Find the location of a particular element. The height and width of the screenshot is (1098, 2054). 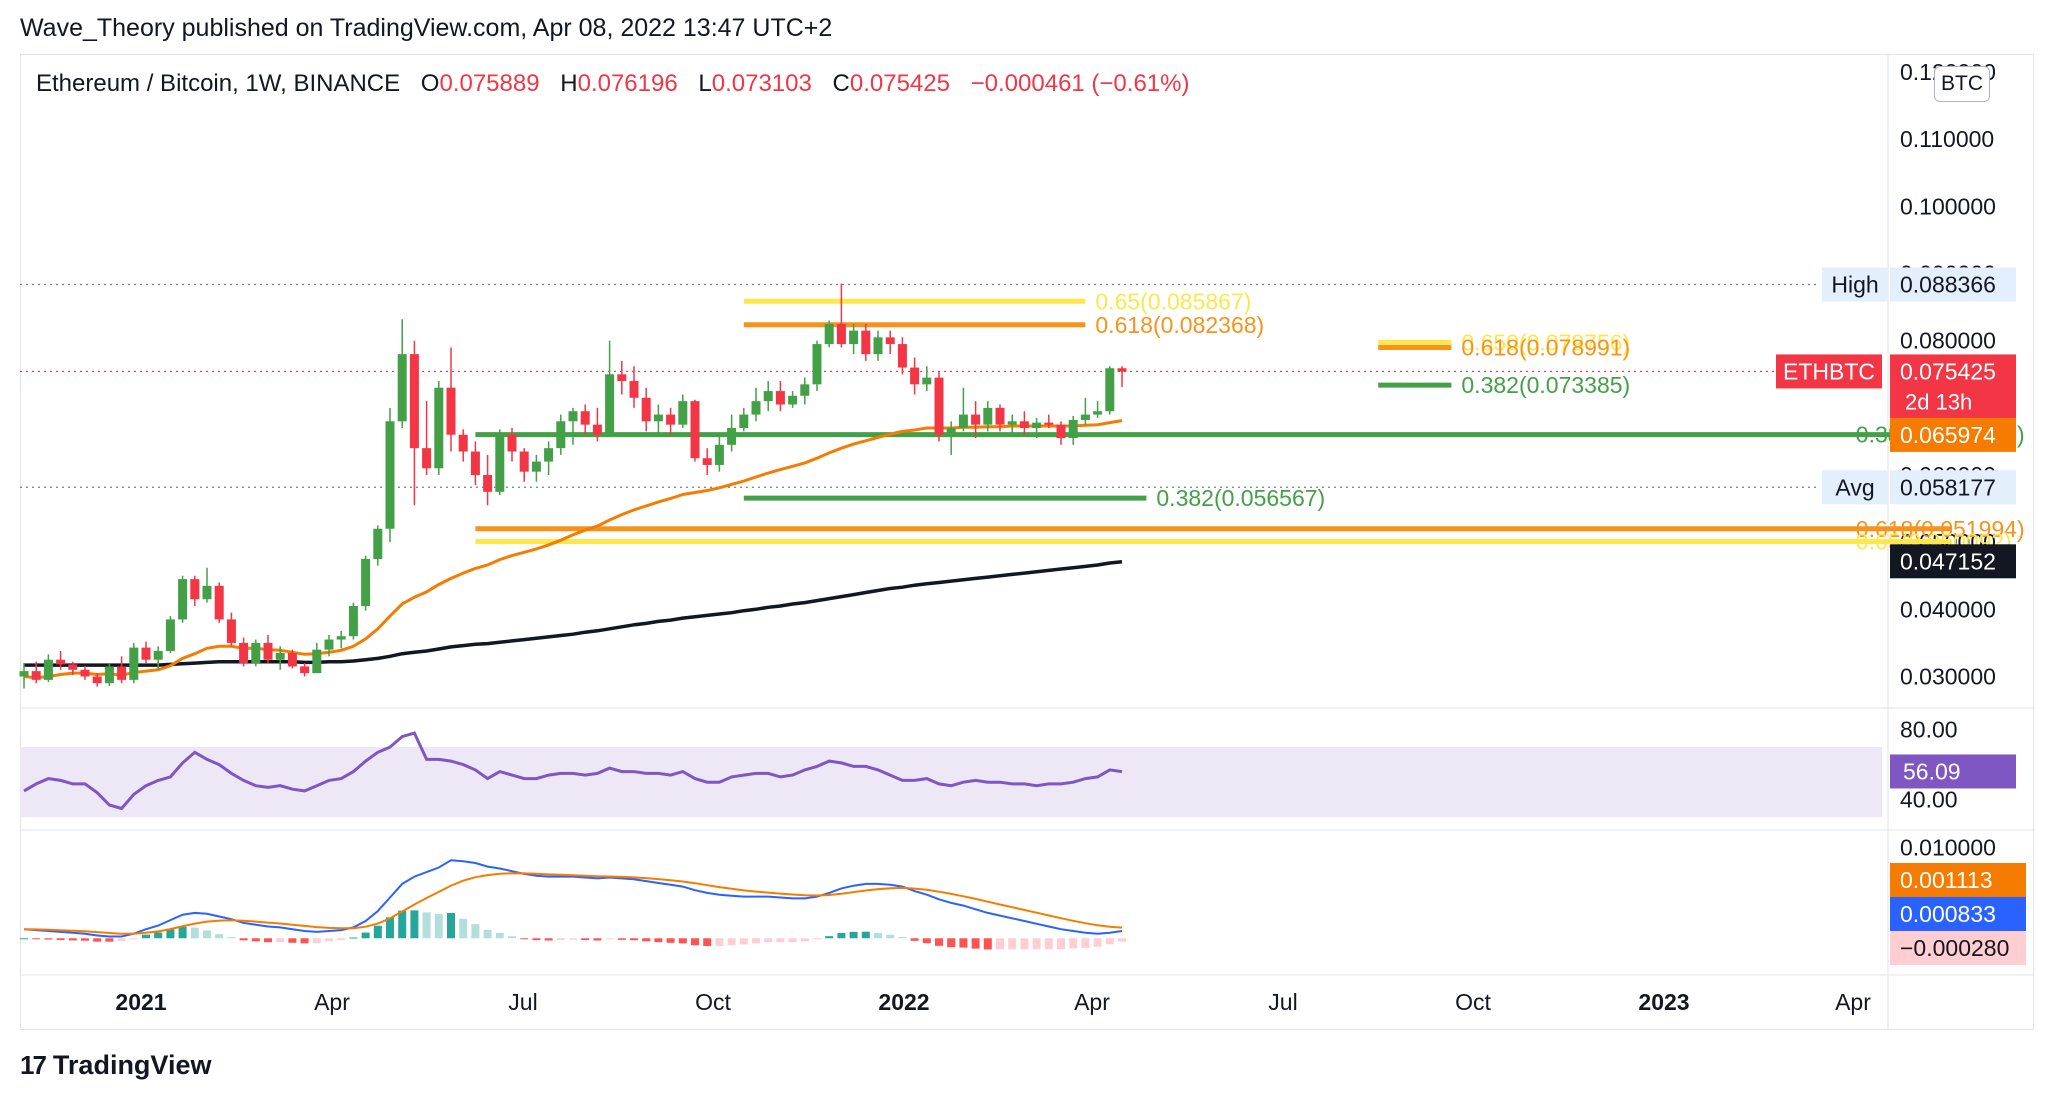

fib-level-label: 0.382(0.056567) is located at coordinates (1240, 498).